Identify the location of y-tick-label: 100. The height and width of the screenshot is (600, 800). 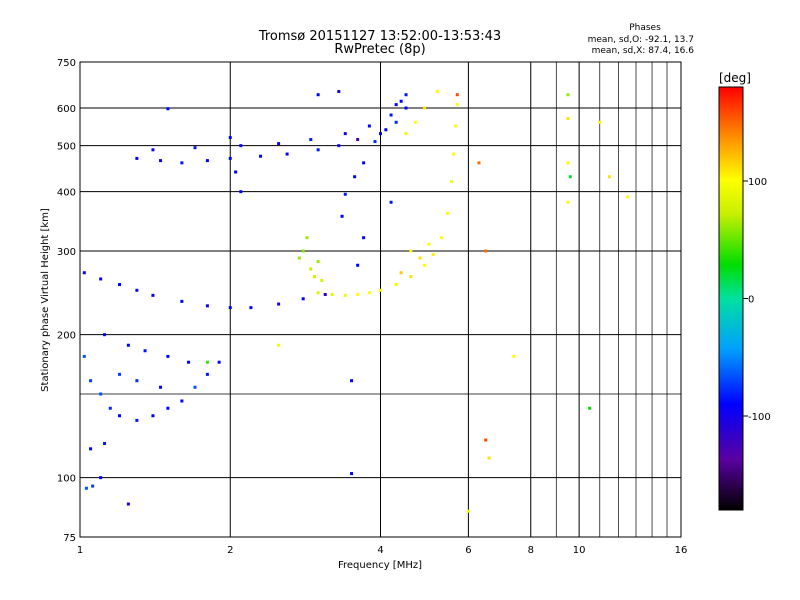
(66, 479).